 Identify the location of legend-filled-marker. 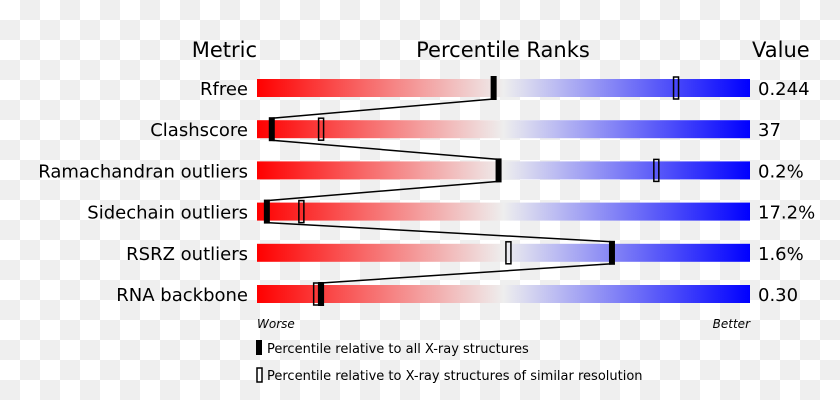
(259, 347).